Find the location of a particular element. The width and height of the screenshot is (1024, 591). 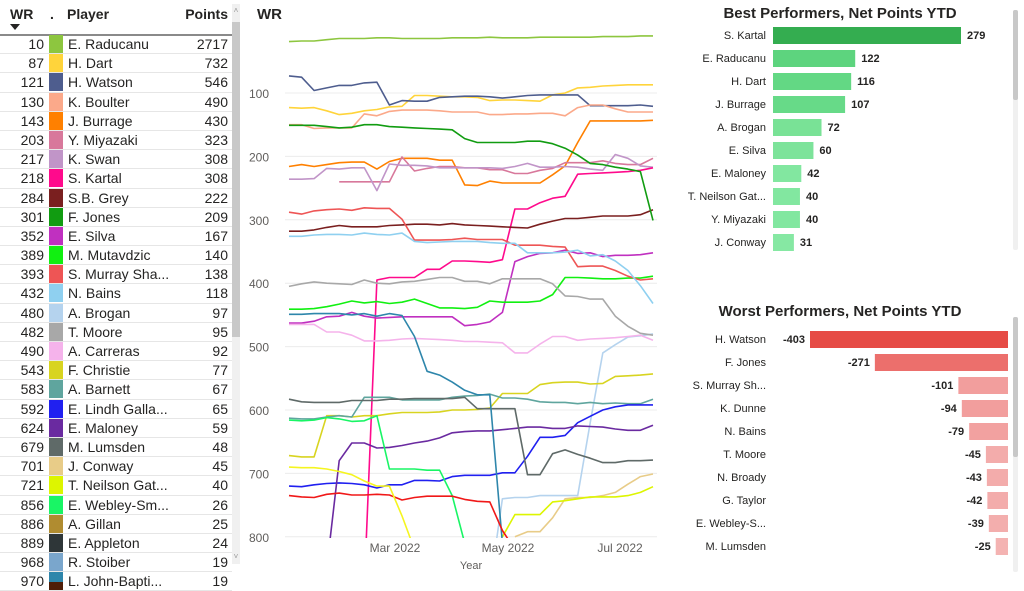

table-row: 592 E. Lindh Galla... 65 is located at coordinates (116, 409).